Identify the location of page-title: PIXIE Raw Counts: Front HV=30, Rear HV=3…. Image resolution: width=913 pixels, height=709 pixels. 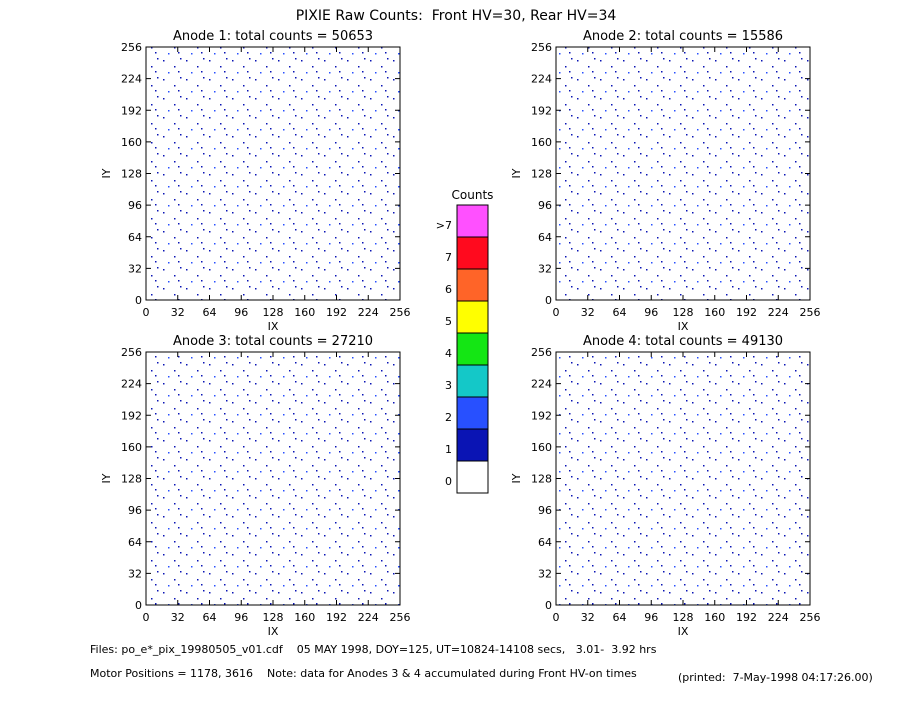
(456, 16).